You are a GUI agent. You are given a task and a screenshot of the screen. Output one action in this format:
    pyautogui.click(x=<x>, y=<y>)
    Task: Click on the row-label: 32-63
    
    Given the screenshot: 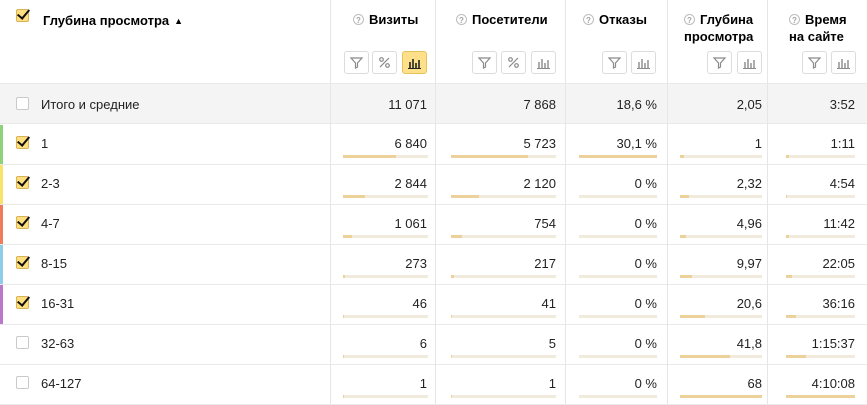 What is the action you would take?
    pyautogui.click(x=58, y=343)
    